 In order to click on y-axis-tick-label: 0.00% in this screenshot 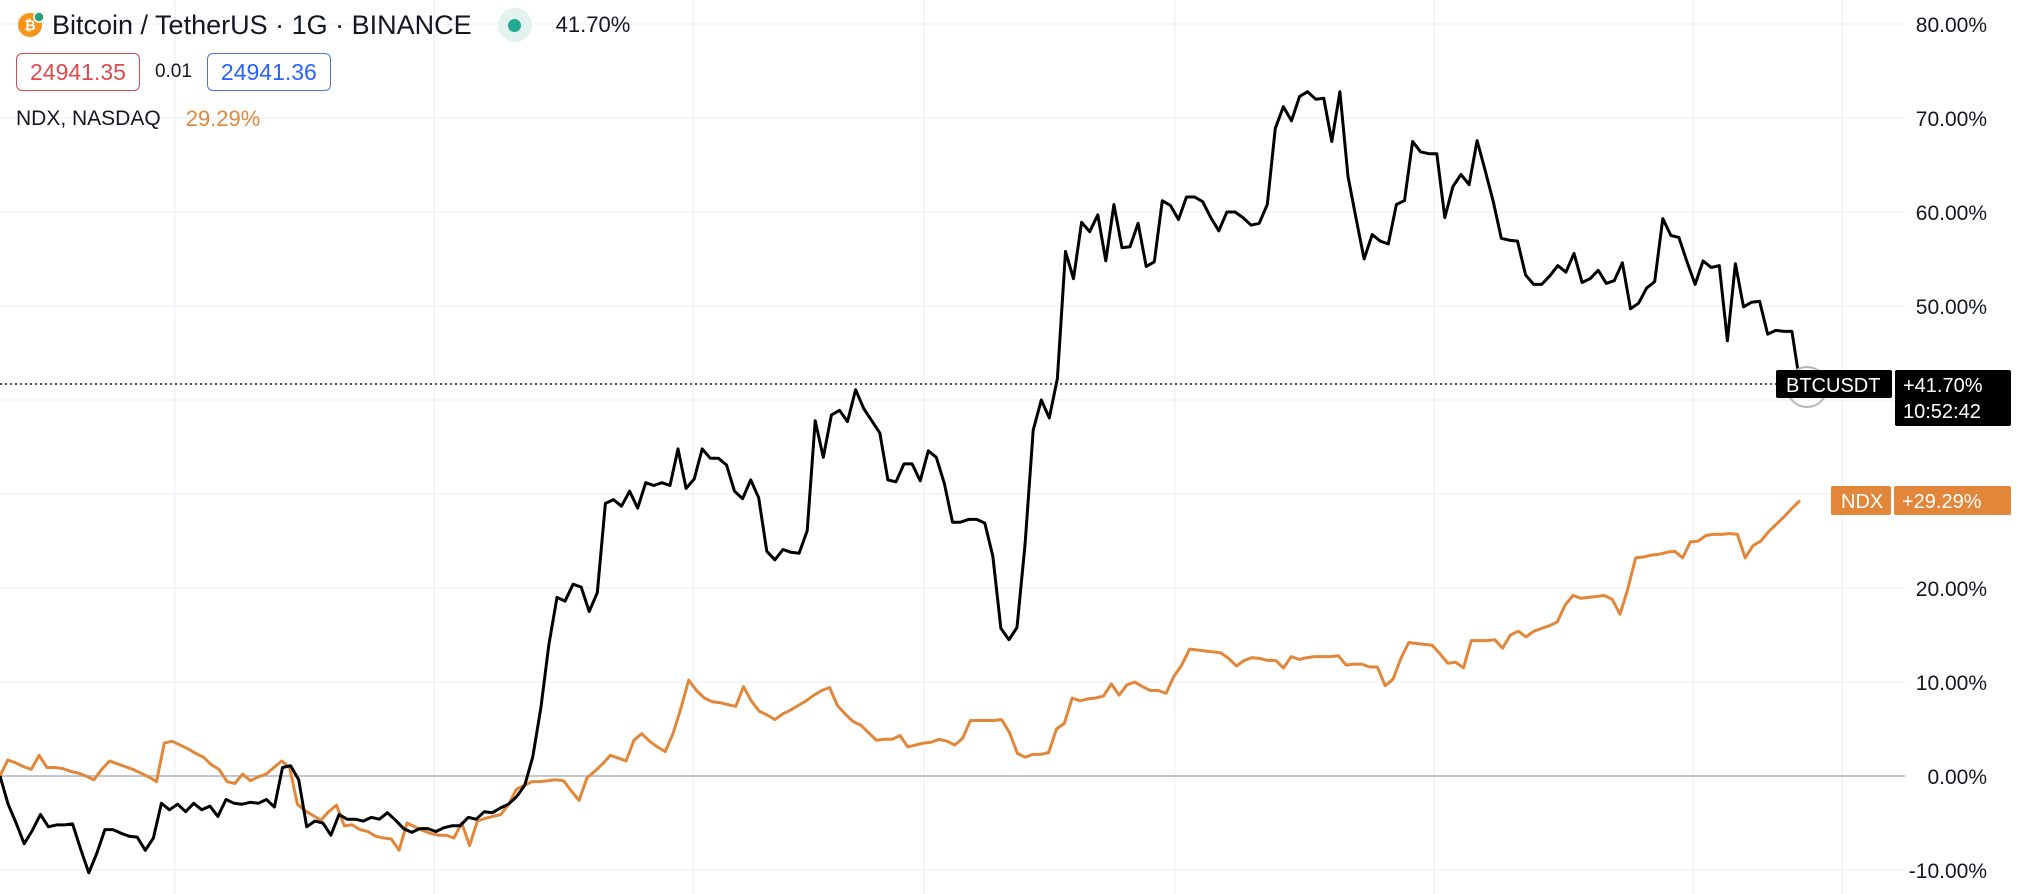, I will do `click(1957, 777)`.